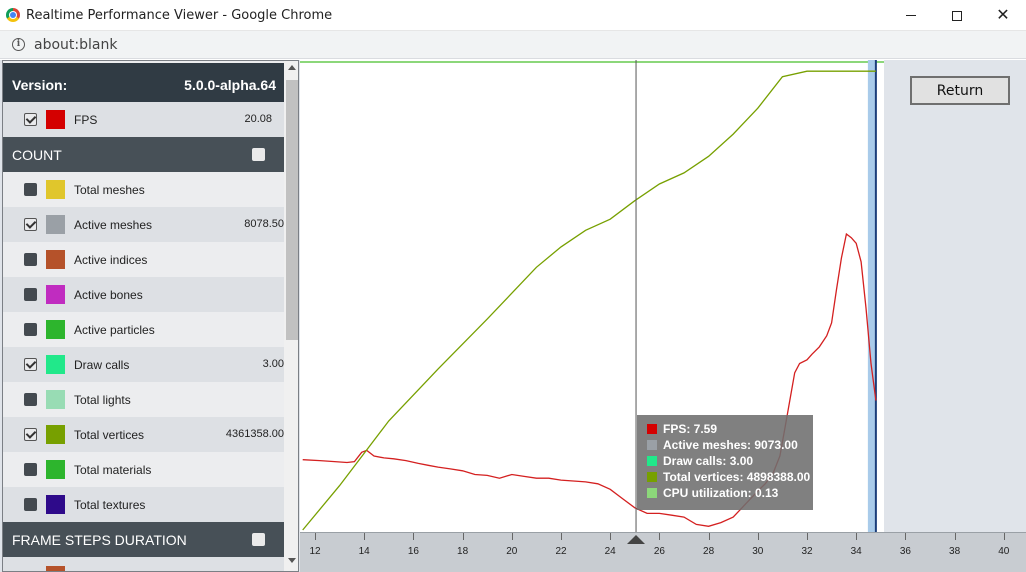 Image resolution: width=1026 pixels, height=572 pixels. What do you see at coordinates (1004, 551) in the screenshot?
I see `timeline-tick-label: 40` at bounding box center [1004, 551].